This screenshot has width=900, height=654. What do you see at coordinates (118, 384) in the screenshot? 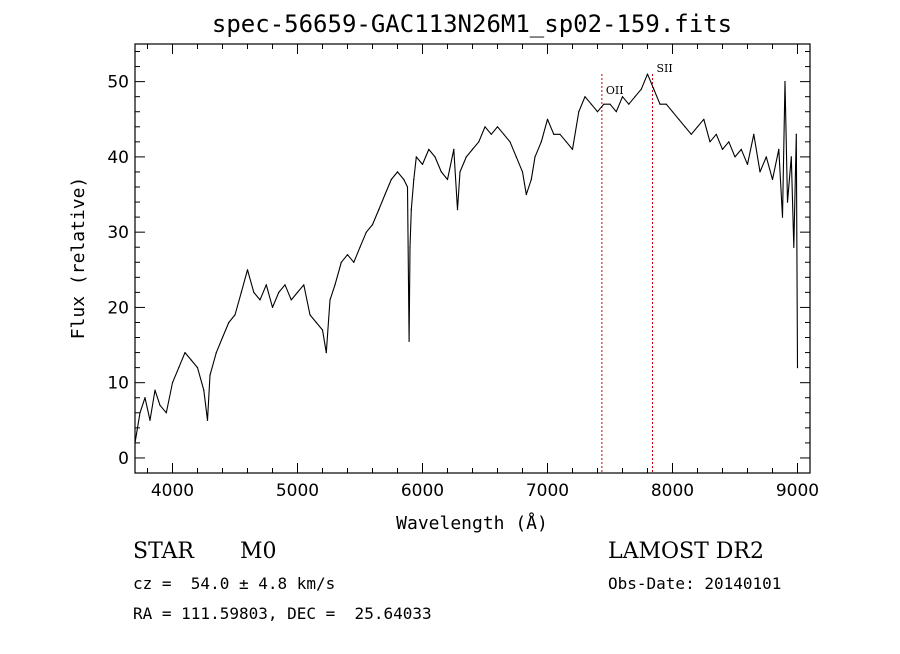
I see `y-tick-label: 10` at bounding box center [118, 384].